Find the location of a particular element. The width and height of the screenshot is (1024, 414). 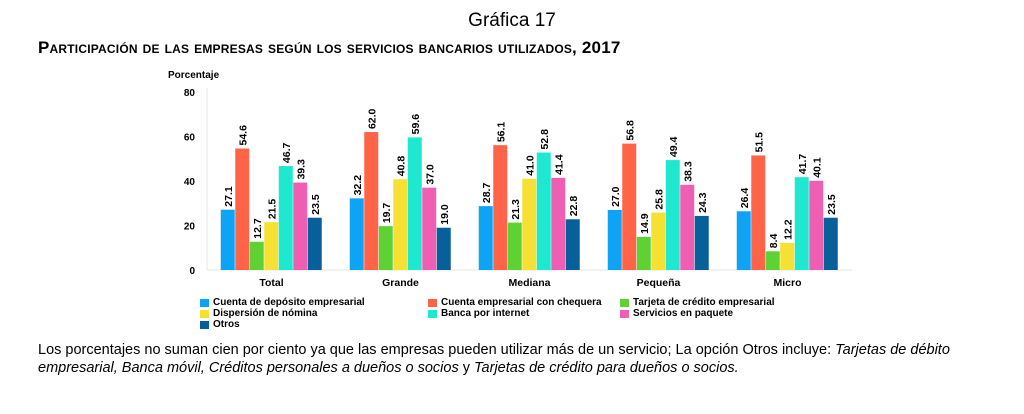

data-label: 40.1 is located at coordinates (818, 167).